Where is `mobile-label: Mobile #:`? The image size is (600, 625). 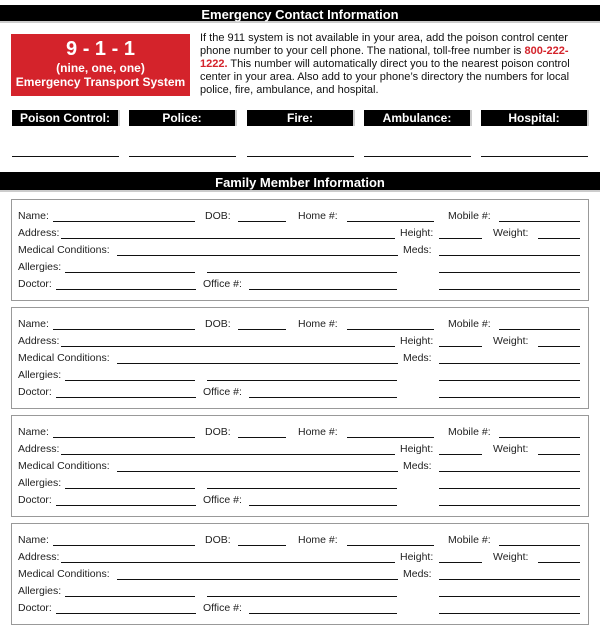 mobile-label: Mobile #: is located at coordinates (469, 432).